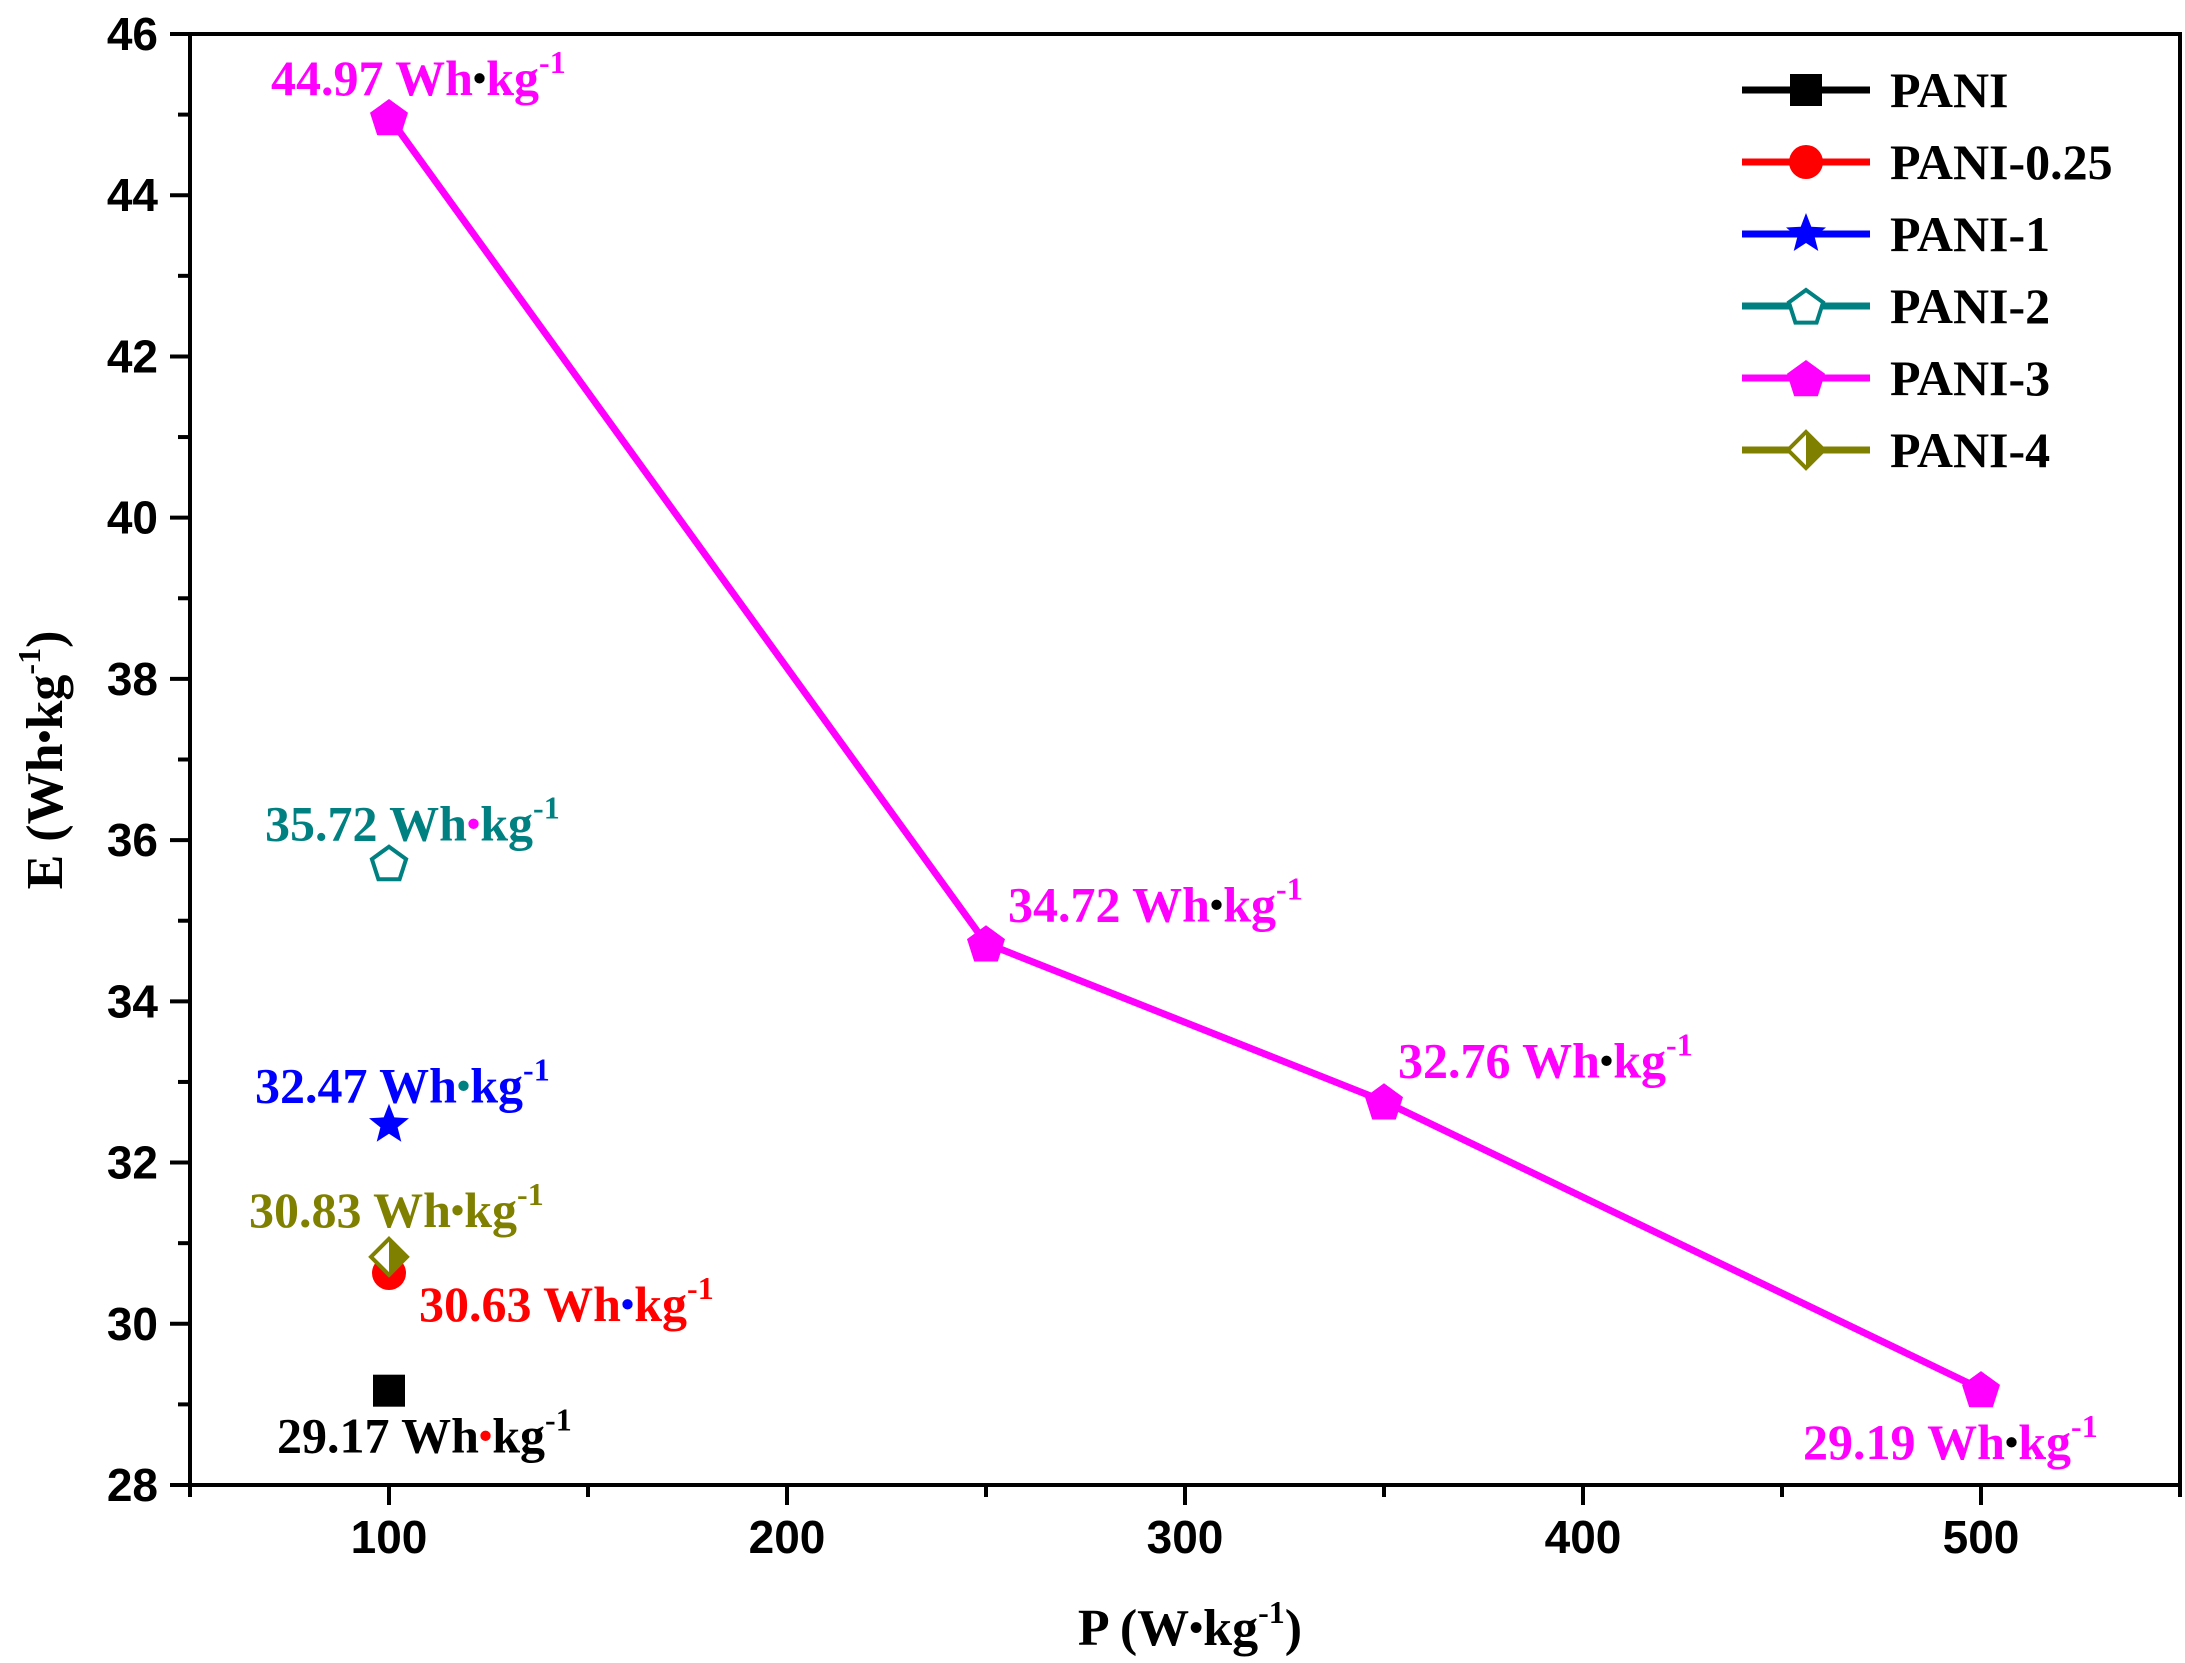 This screenshot has height=1663, width=2185. Describe the element at coordinates (133, 1001) in the screenshot. I see `y-tick-label: 34` at that location.